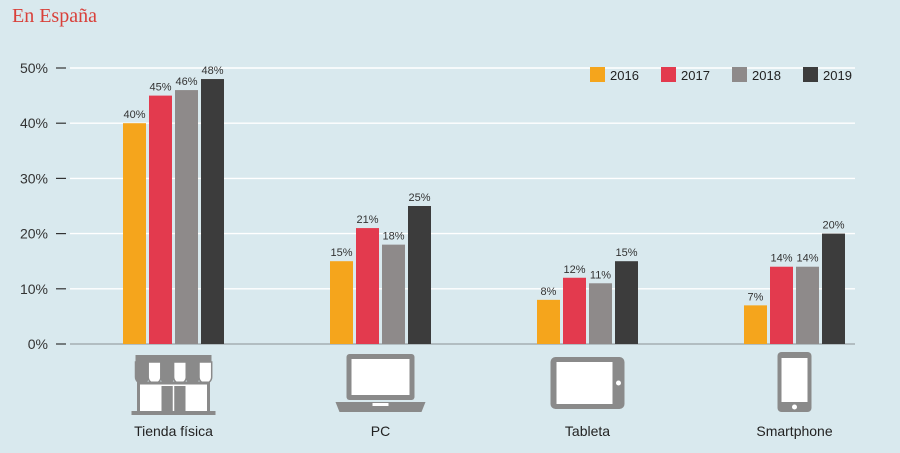  I want to click on category-label: Smartphone, so click(794, 431).